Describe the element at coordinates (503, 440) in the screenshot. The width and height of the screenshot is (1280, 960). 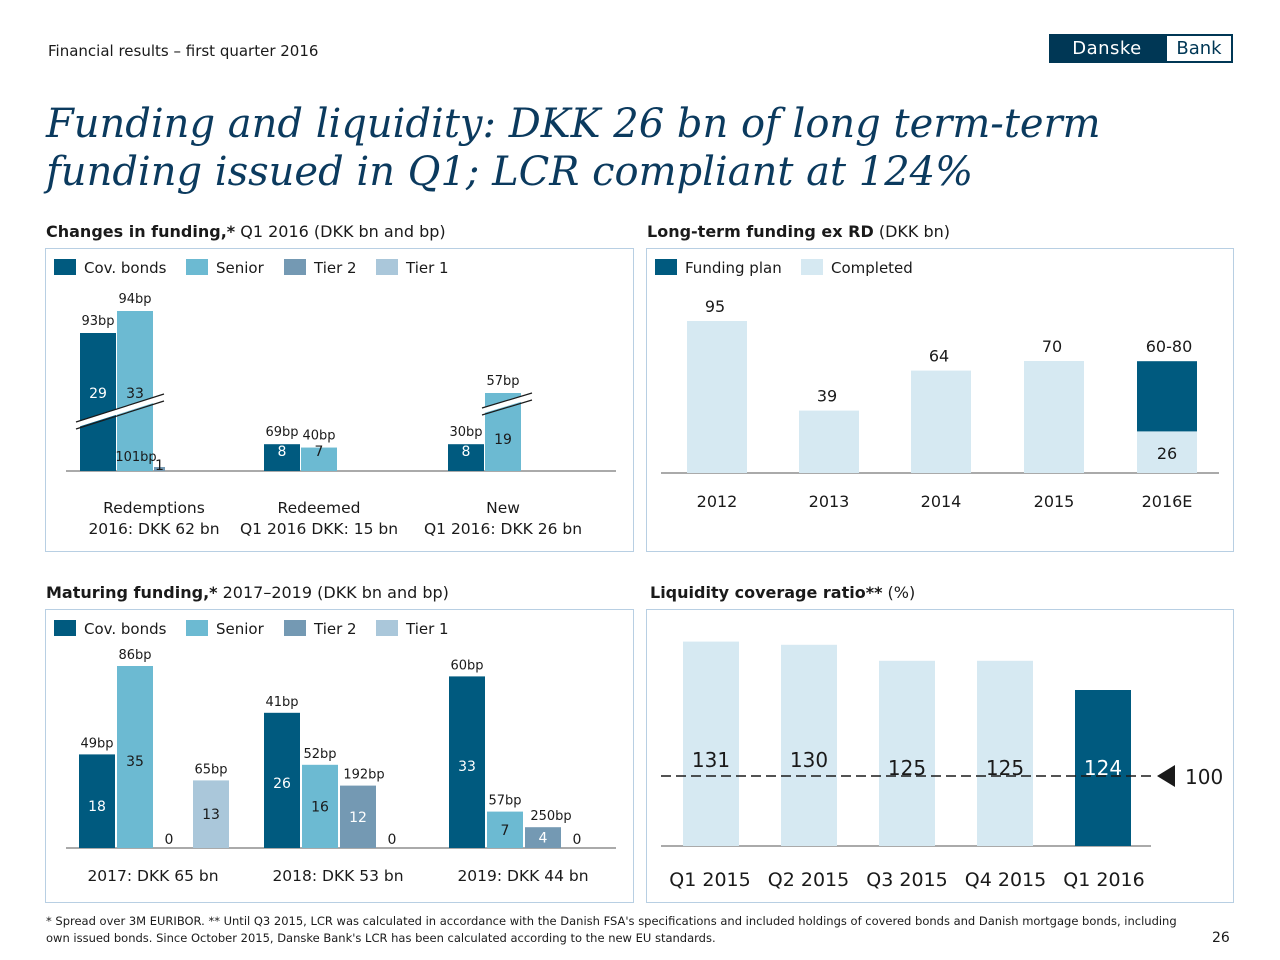
I see `bar-value-label: 19` at that location.